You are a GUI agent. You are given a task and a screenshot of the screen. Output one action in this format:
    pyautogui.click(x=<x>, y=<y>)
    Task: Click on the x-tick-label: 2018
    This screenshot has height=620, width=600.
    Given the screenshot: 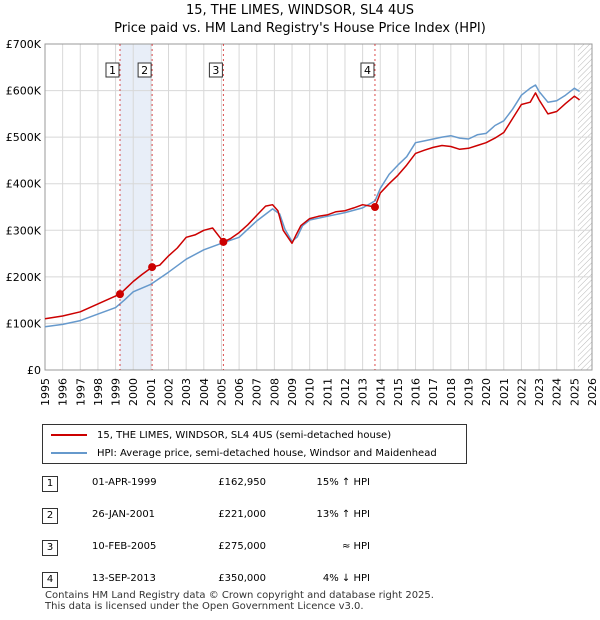 What is the action you would take?
    pyautogui.click(x=451, y=392)
    